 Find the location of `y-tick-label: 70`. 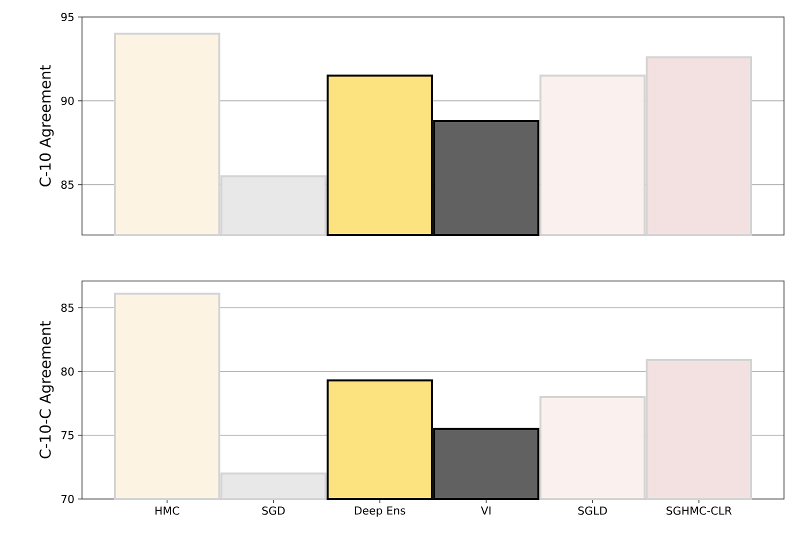

y-tick-label: 70 is located at coordinates (67, 499).